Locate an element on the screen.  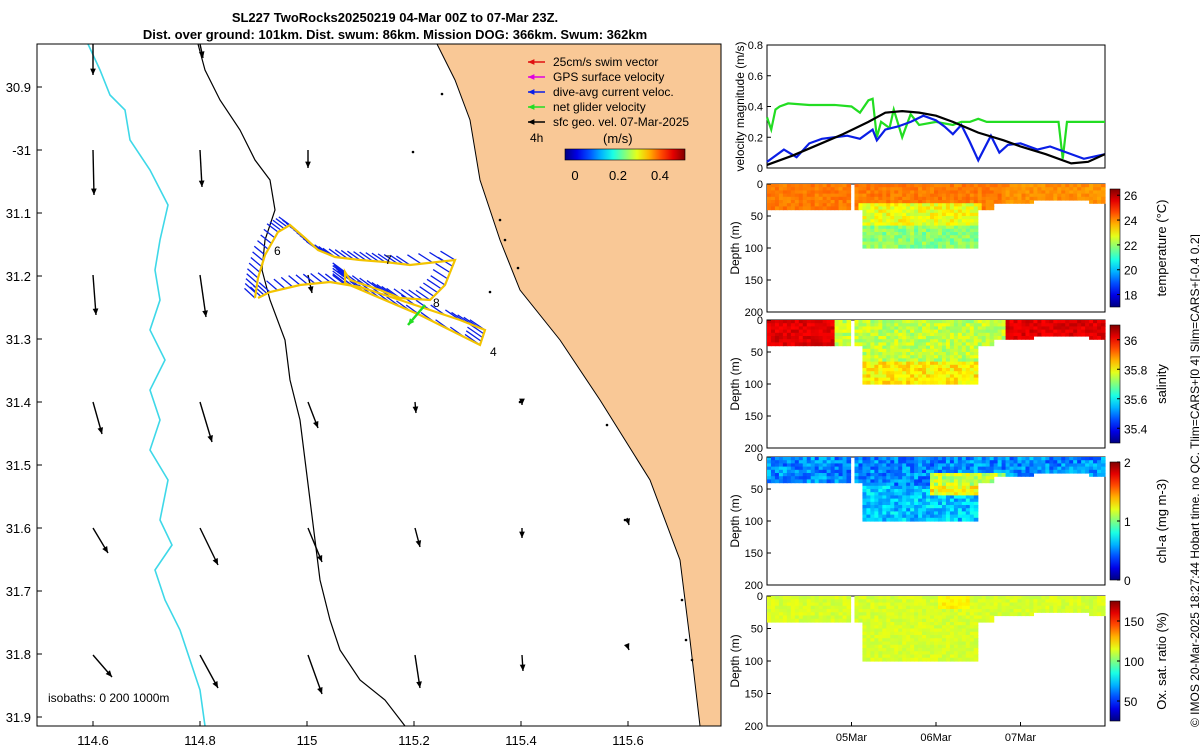
section-colorbar-tick-label: 0 is located at coordinates (1127, 581).